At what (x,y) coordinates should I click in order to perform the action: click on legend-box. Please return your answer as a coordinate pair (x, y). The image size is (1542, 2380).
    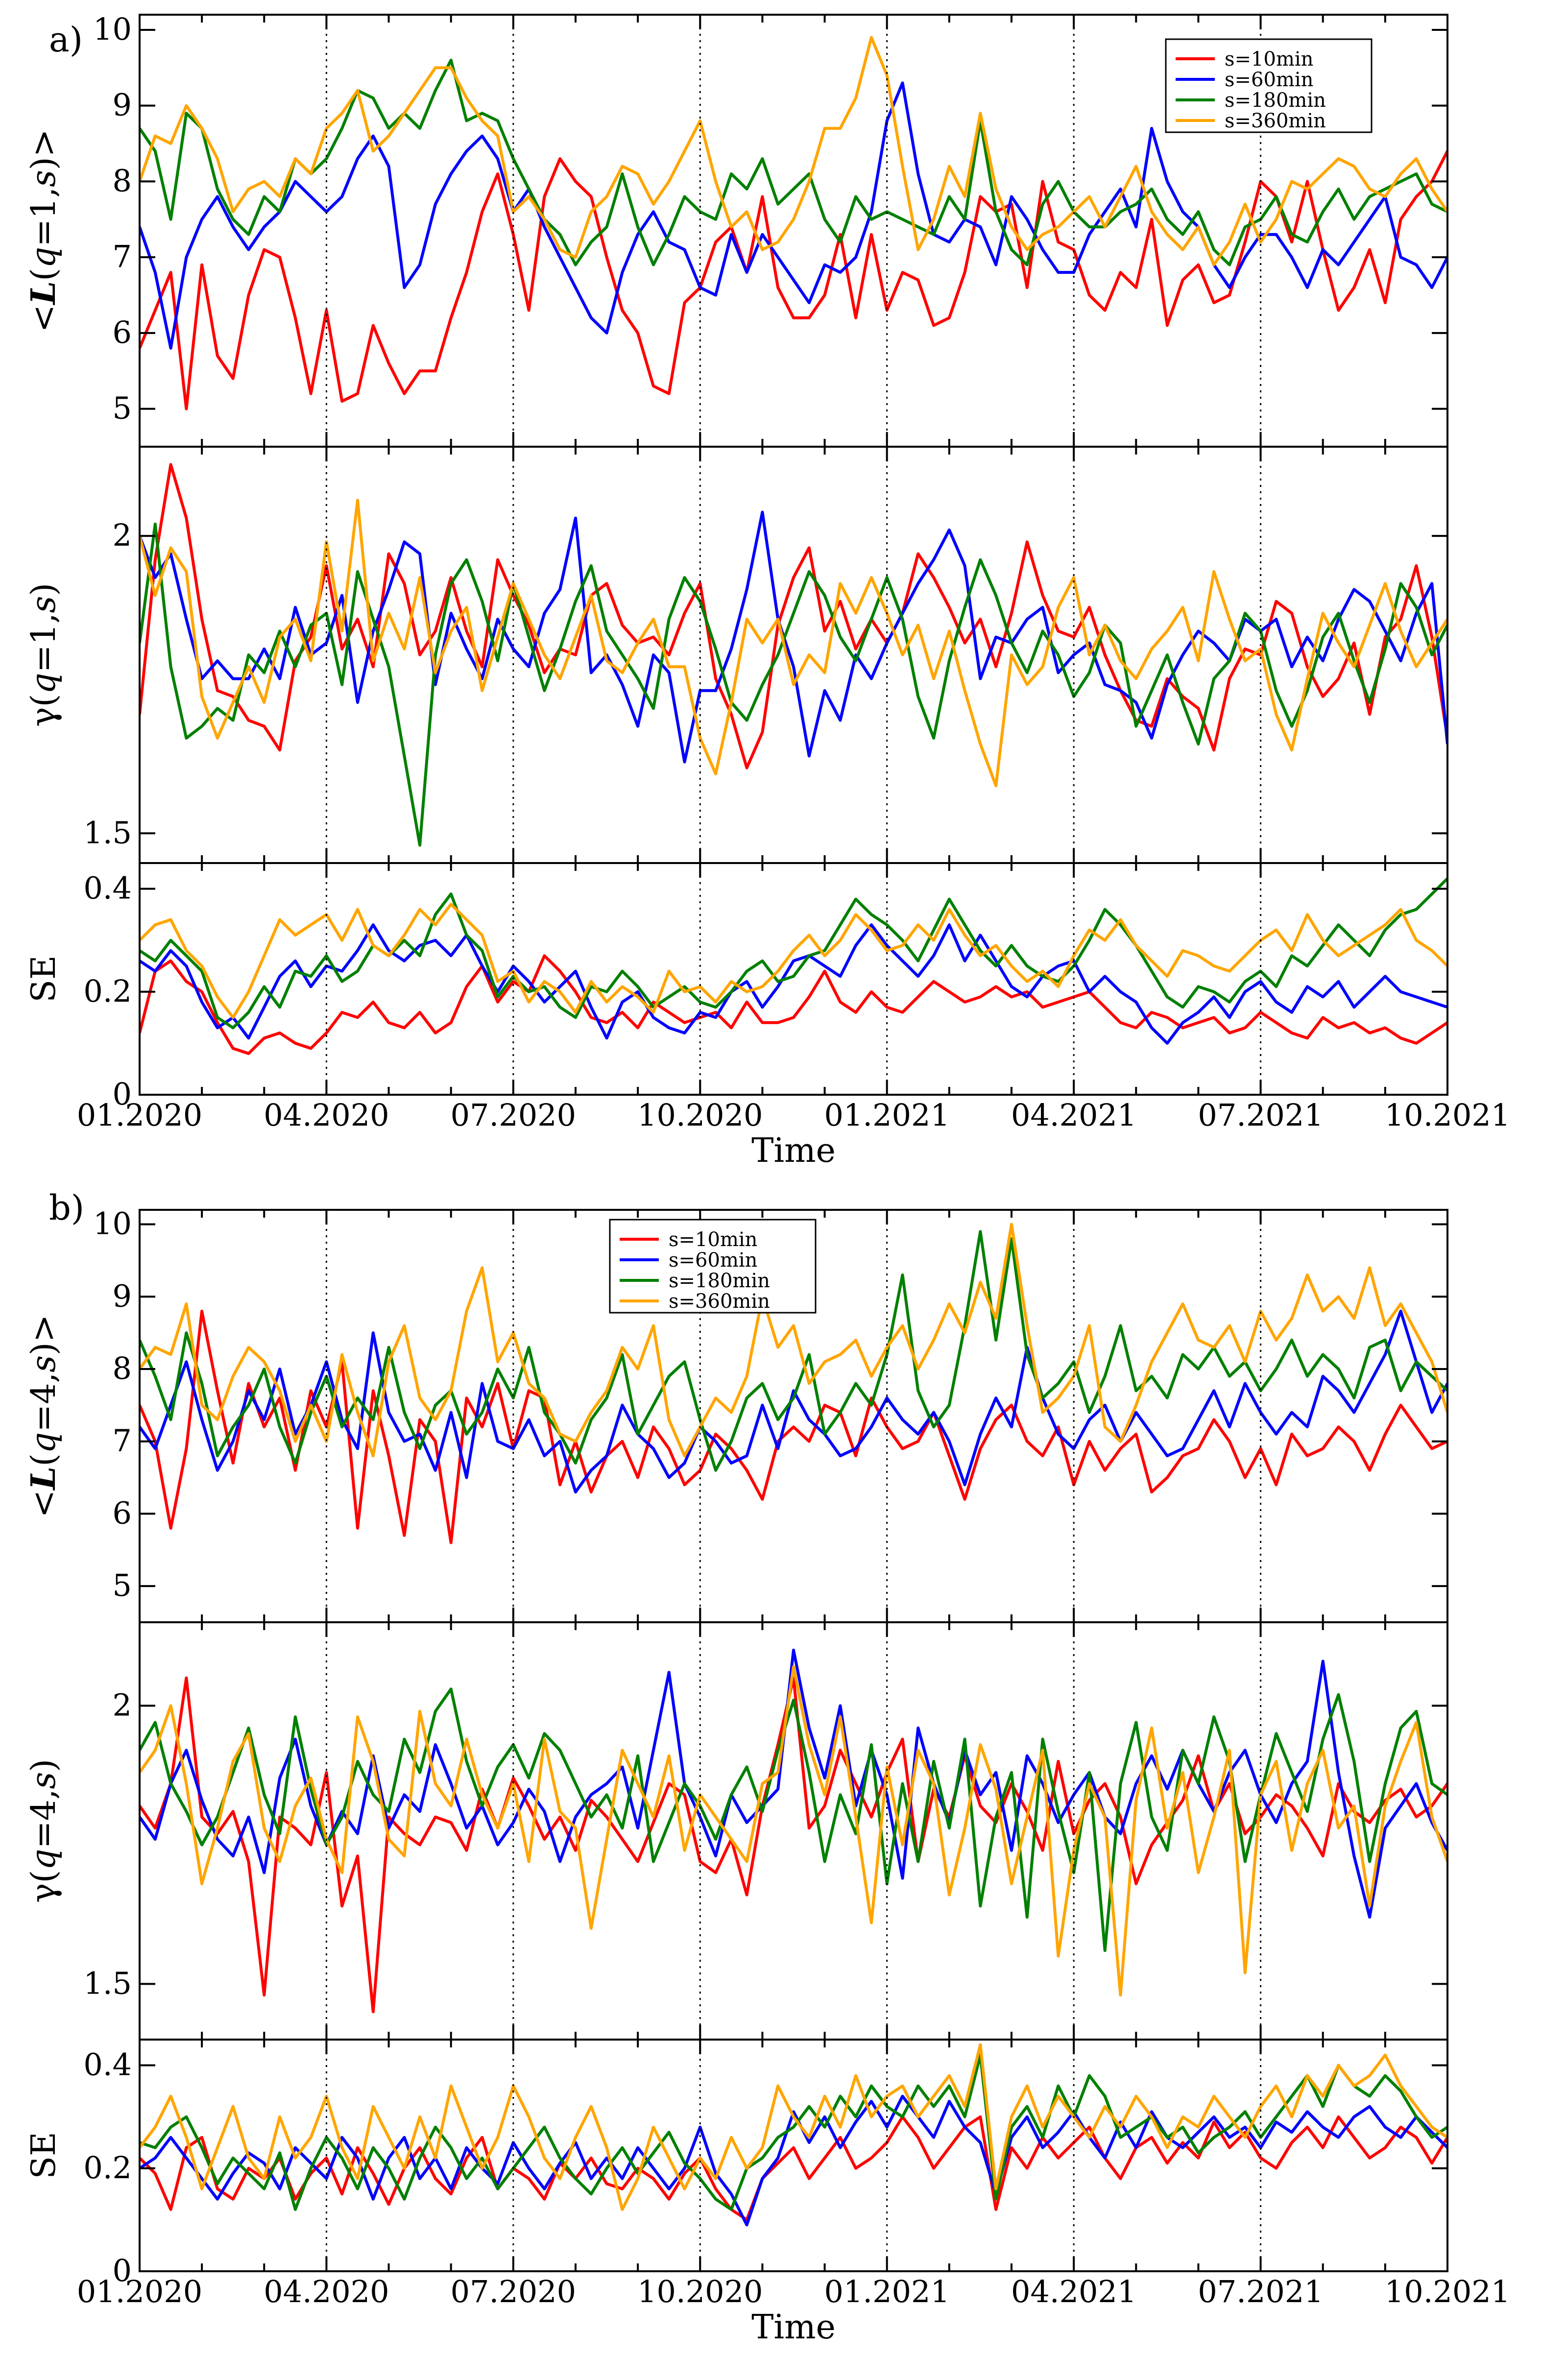
    Looking at the image, I should click on (1269, 85).